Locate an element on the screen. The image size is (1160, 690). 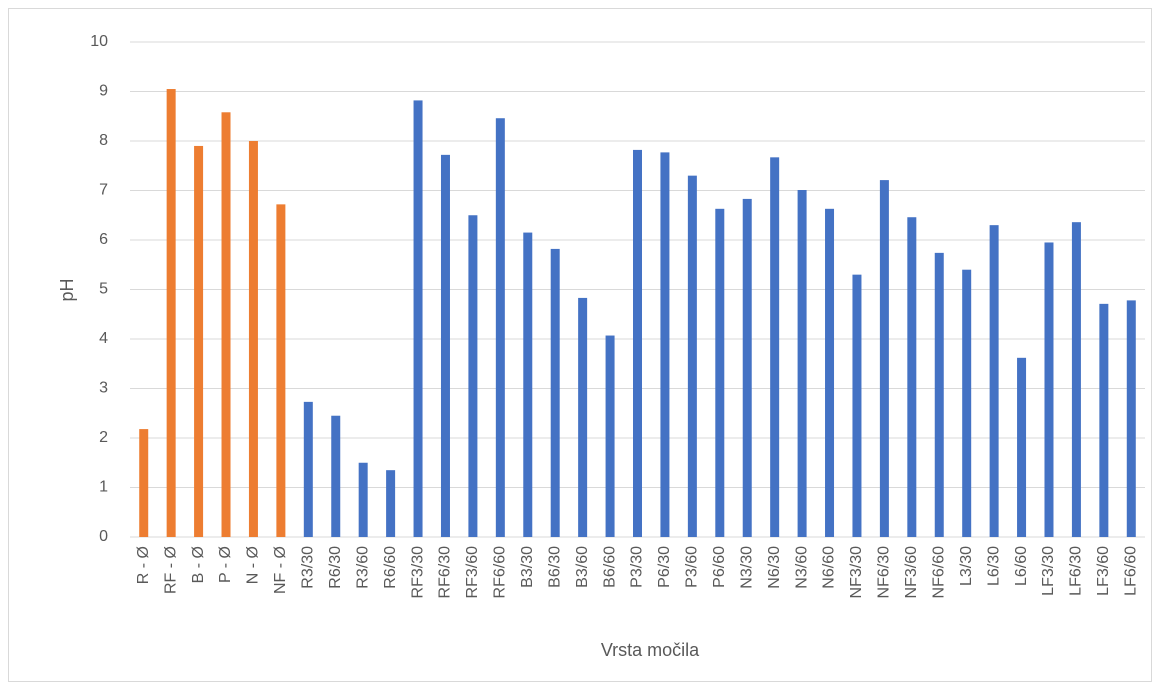
y-tick-label: 1 is located at coordinates (103, 487).